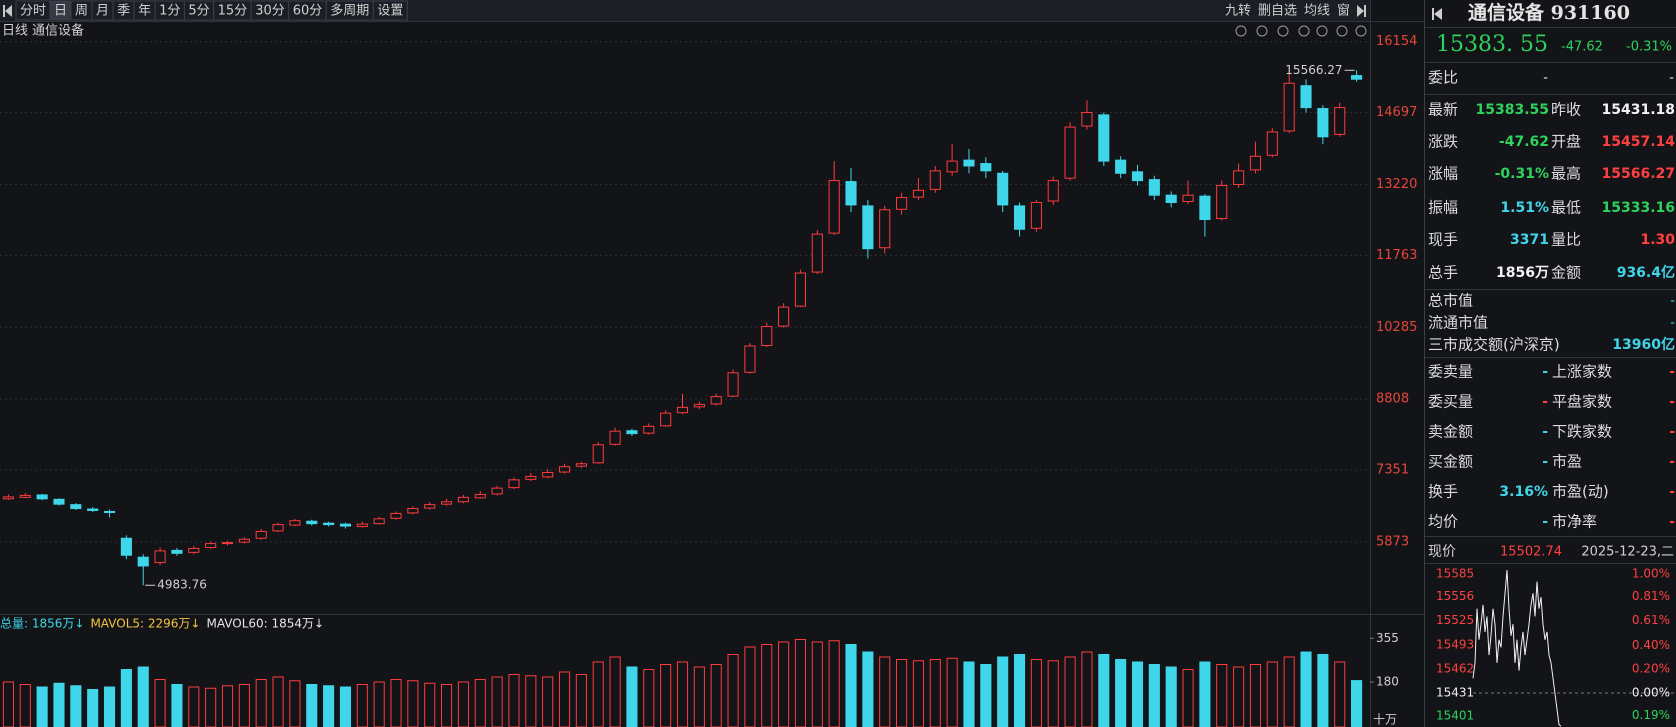 This screenshot has width=1676, height=727. Describe the element at coordinates (7, 11) in the screenshot. I see `first-icon` at that location.